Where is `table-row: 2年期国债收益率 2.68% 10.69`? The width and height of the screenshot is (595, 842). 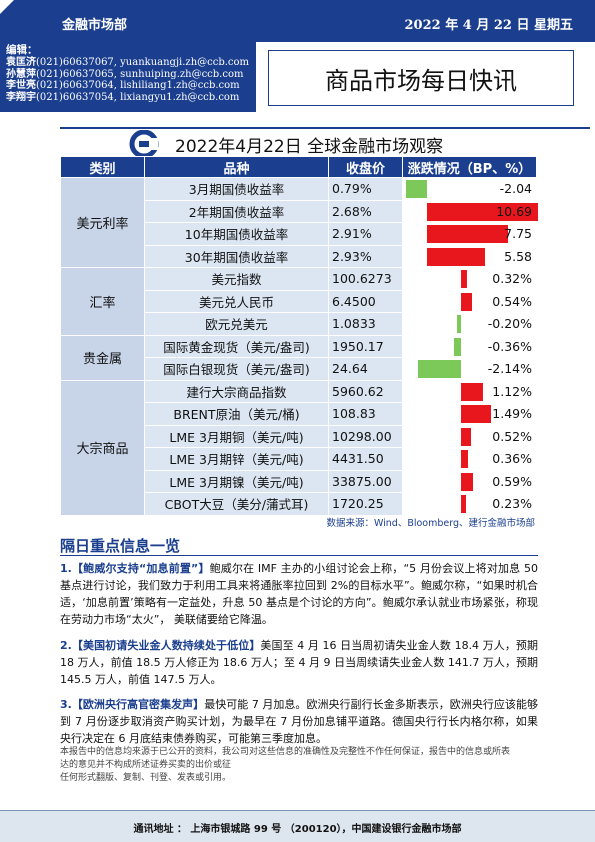
table-row: 2年期国债收益率 2.68% 10.69 is located at coordinates (300, 211).